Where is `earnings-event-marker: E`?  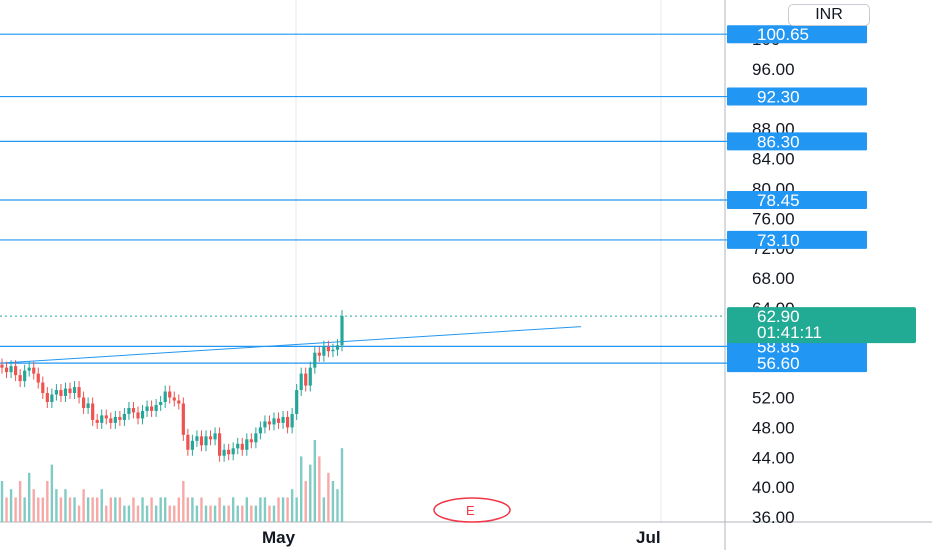 earnings-event-marker: E is located at coordinates (472, 510).